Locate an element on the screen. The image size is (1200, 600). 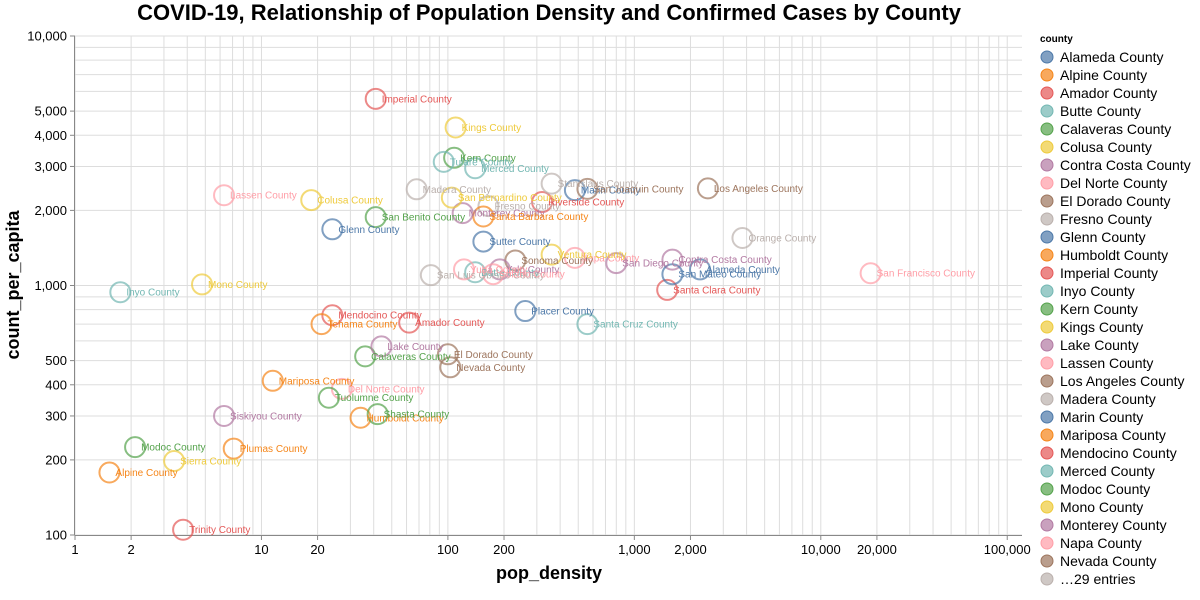
legend-item-label: Humboldt County is located at coordinates (1114, 255).